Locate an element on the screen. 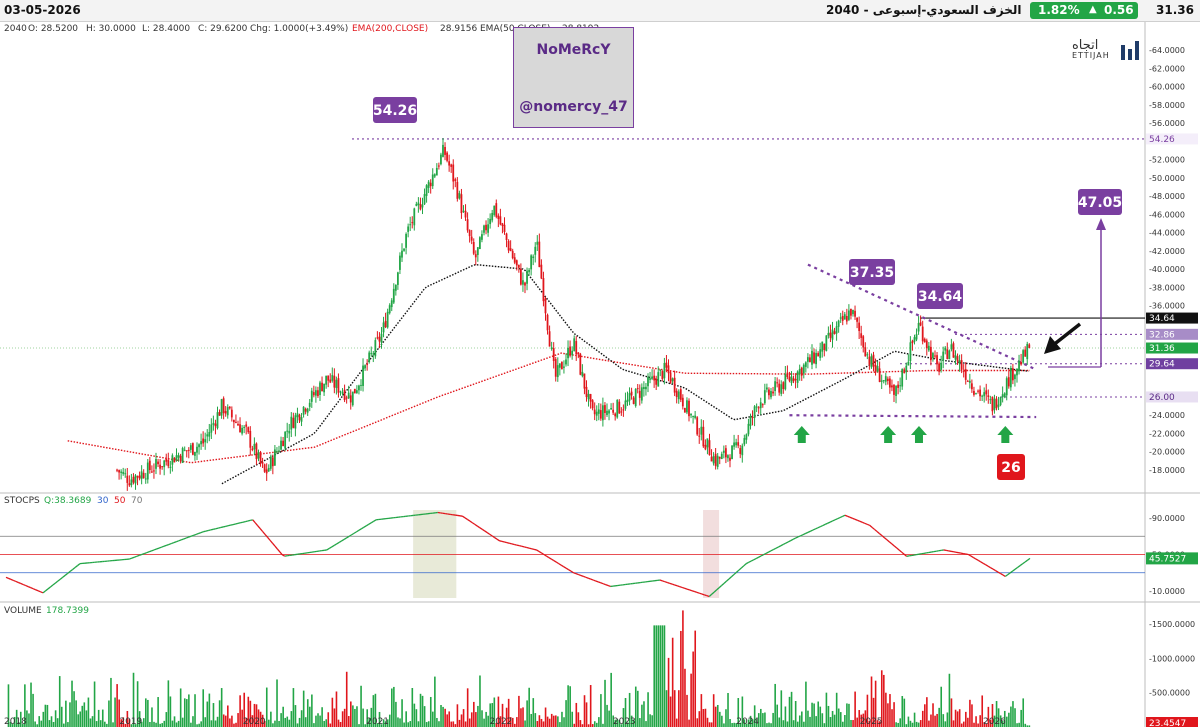 The height and width of the screenshot is (727, 1200). year-tick-label: 2023 is located at coordinates (624, 722).